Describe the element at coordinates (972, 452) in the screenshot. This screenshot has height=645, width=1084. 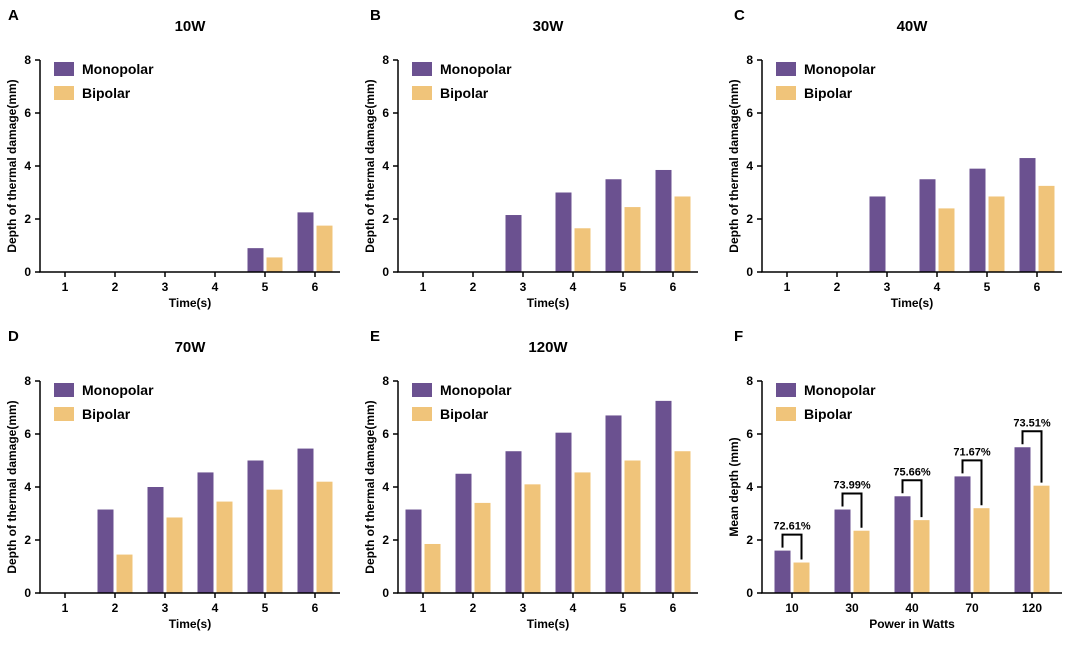
I see `percent-label-70: 71.67%` at that location.